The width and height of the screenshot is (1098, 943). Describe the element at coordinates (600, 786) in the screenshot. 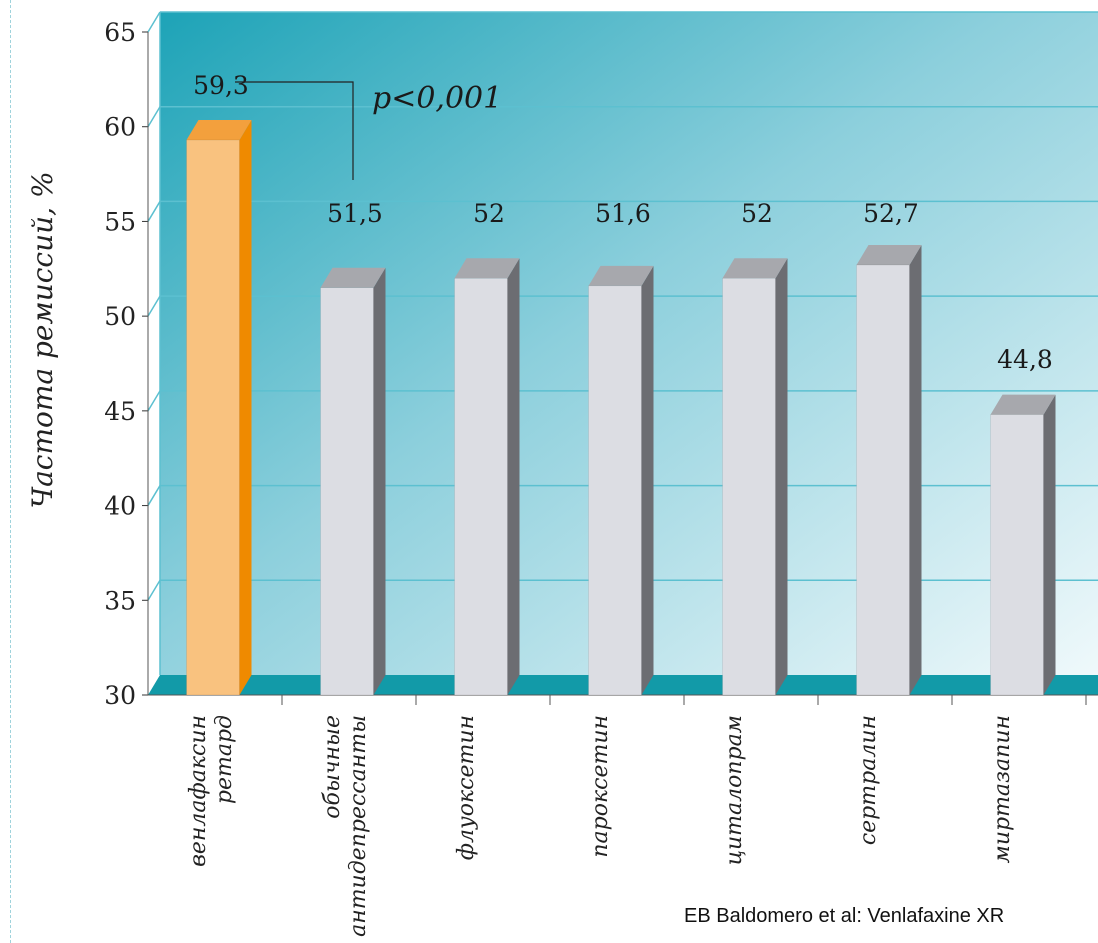

I see `x-tick-label: пароксетин` at that location.